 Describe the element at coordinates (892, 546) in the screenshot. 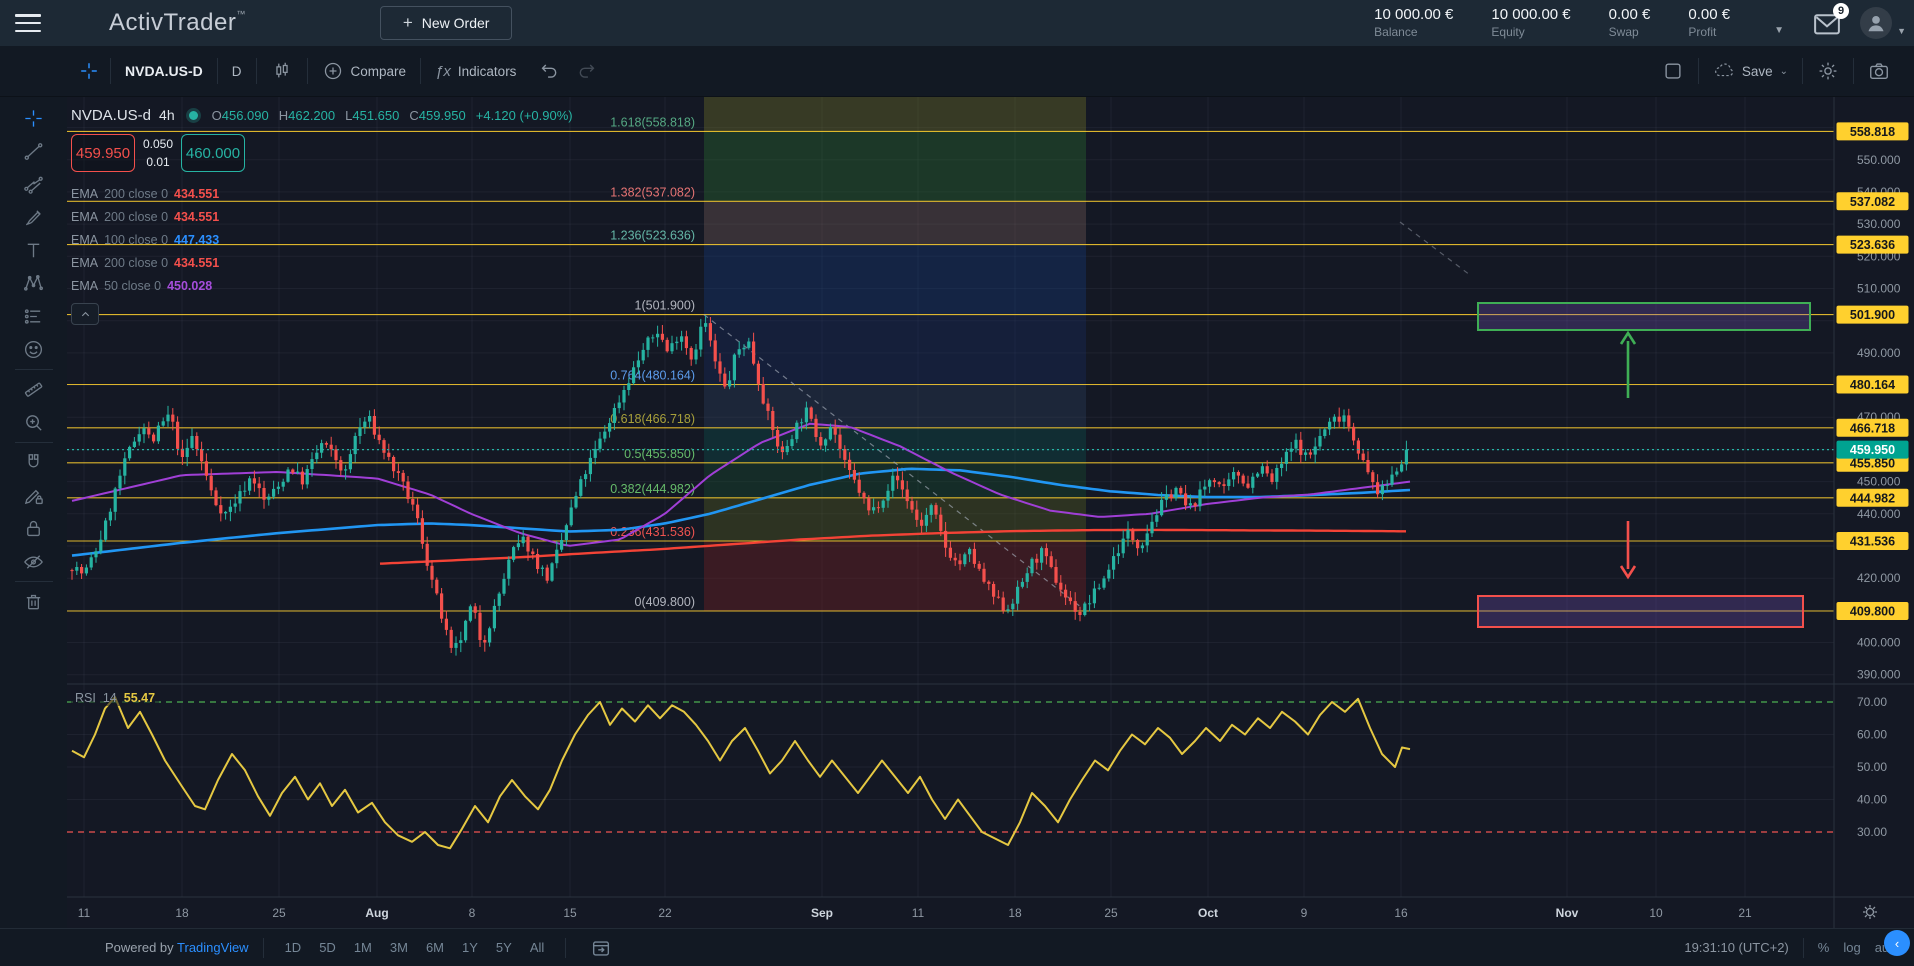

I see `ema-200-line` at that location.